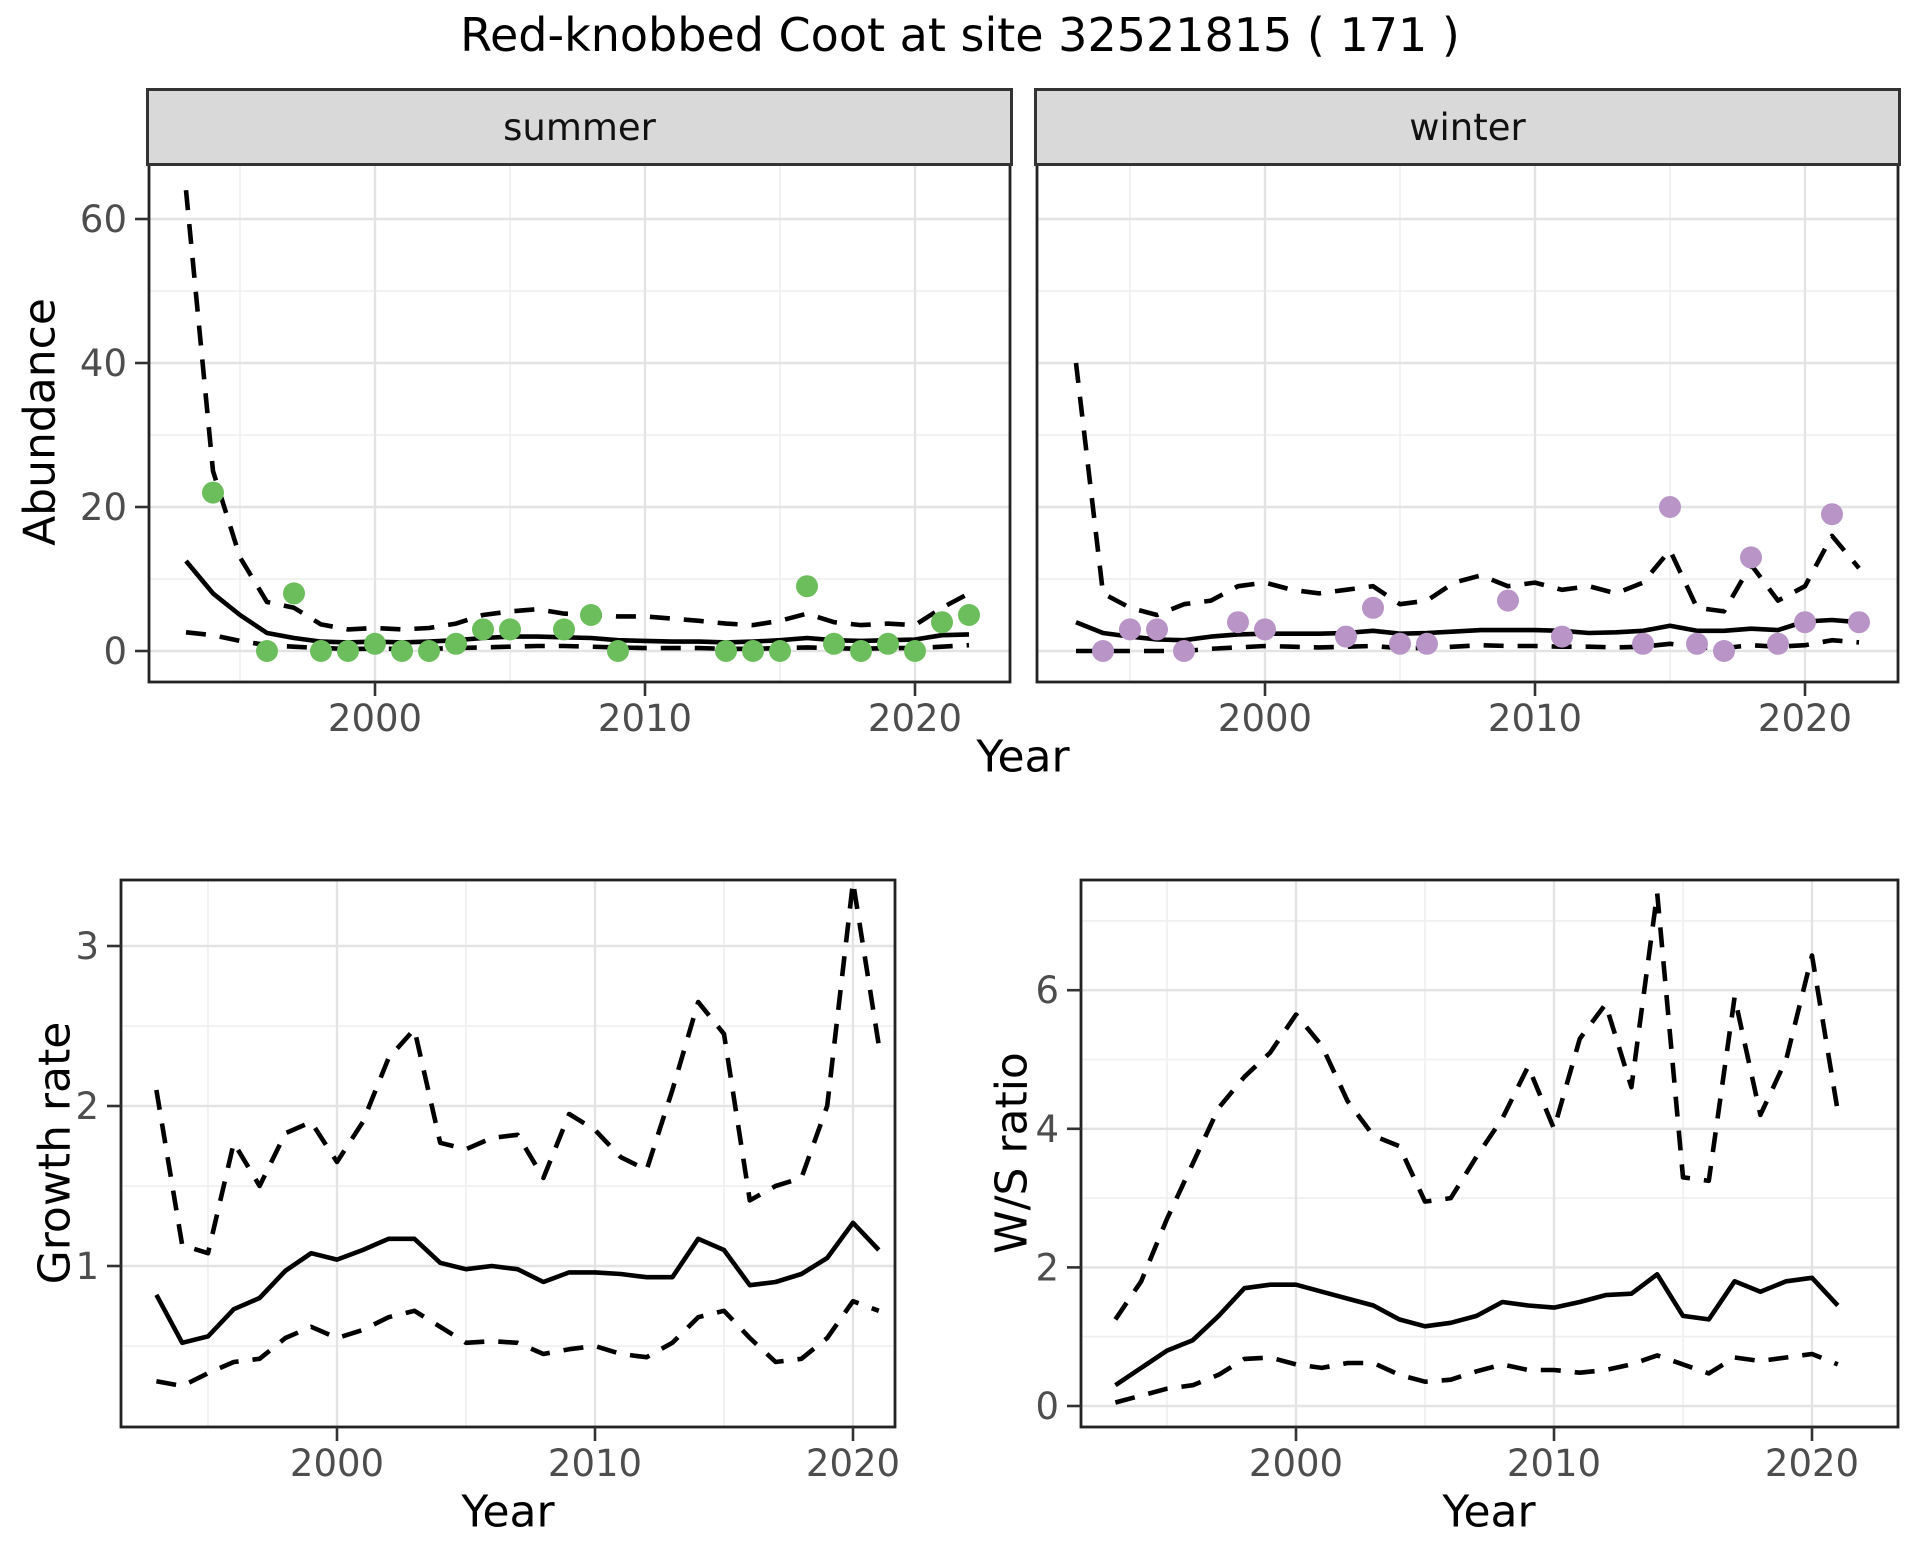 This screenshot has height=1560, width=1920. What do you see at coordinates (577, 410) in the screenshot?
I see `series-upper_ci-summer` at bounding box center [577, 410].